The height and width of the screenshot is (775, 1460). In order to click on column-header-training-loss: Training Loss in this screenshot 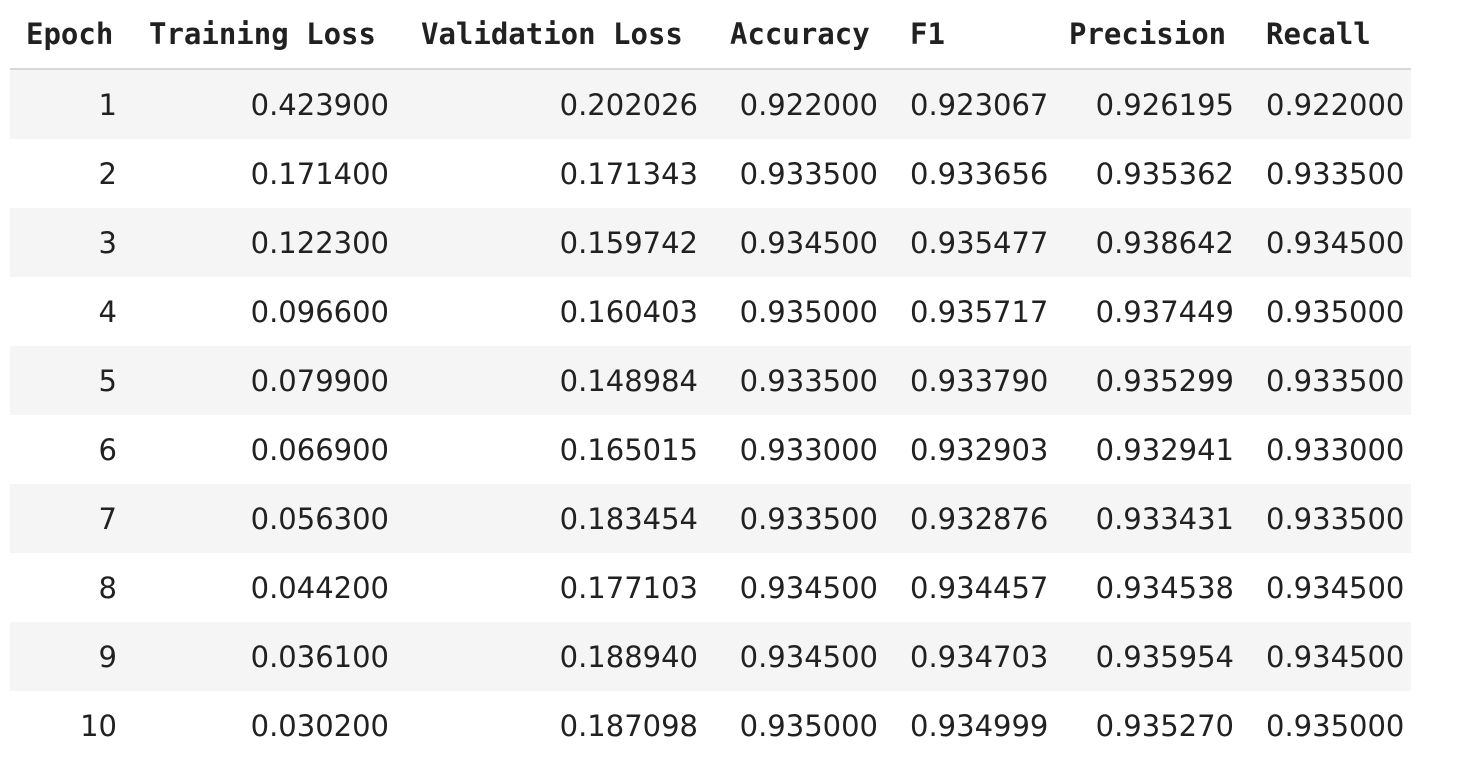, I will do `click(269, 35)`.